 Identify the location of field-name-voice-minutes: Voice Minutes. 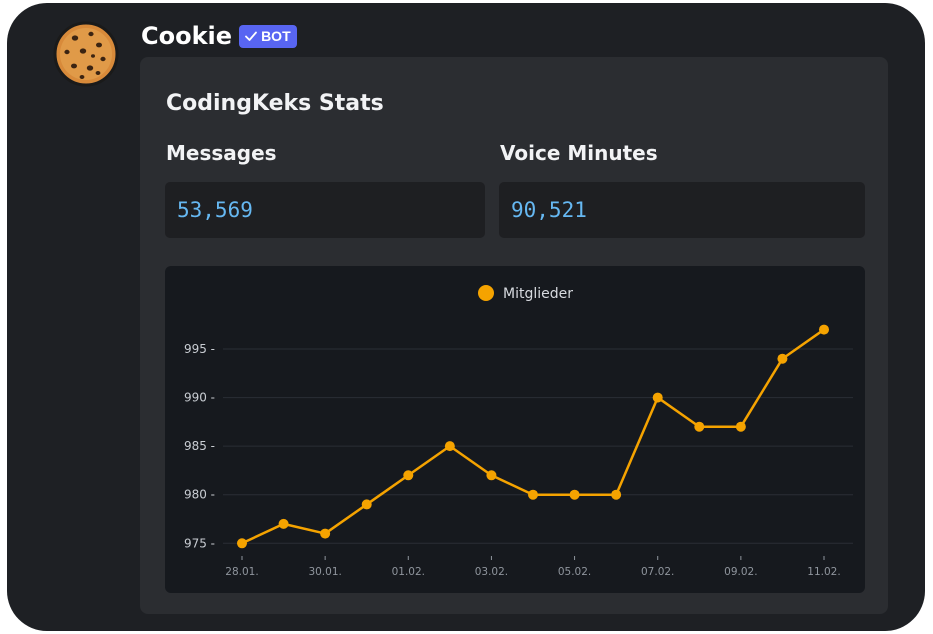
(579, 153).